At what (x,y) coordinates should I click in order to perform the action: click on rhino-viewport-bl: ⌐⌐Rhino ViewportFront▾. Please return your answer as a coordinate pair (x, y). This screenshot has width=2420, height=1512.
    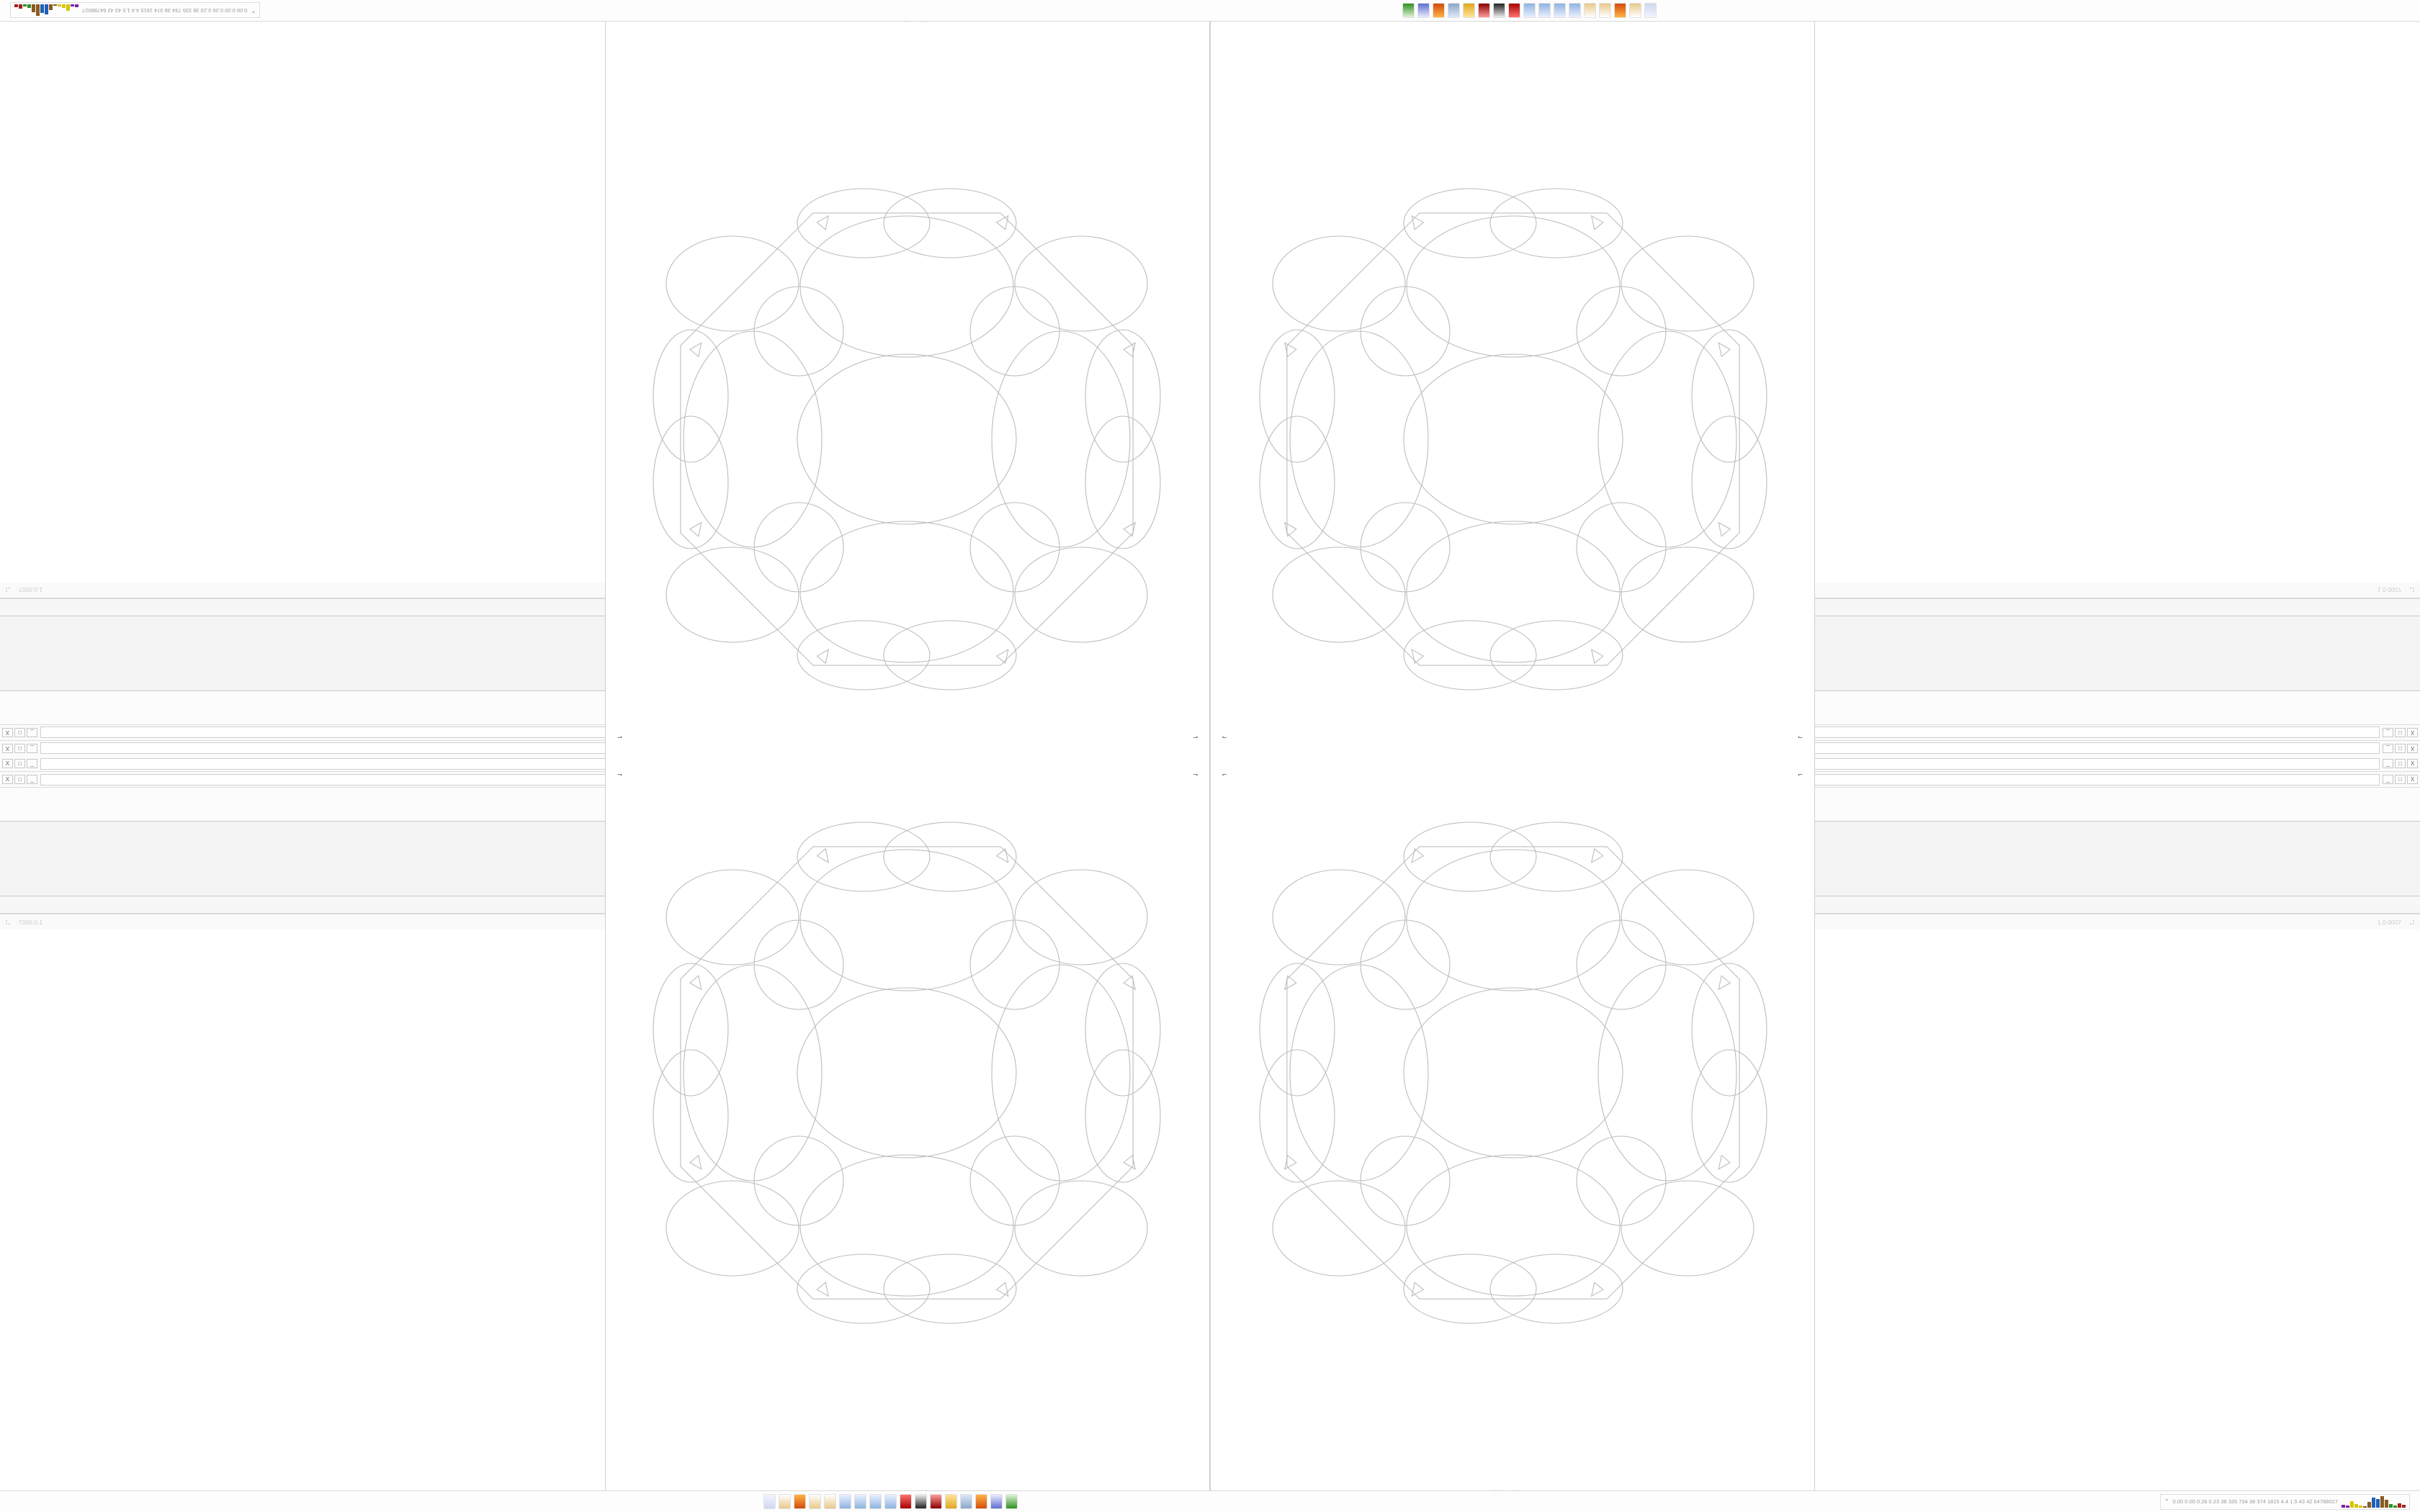
    Looking at the image, I should click on (907, 1134).